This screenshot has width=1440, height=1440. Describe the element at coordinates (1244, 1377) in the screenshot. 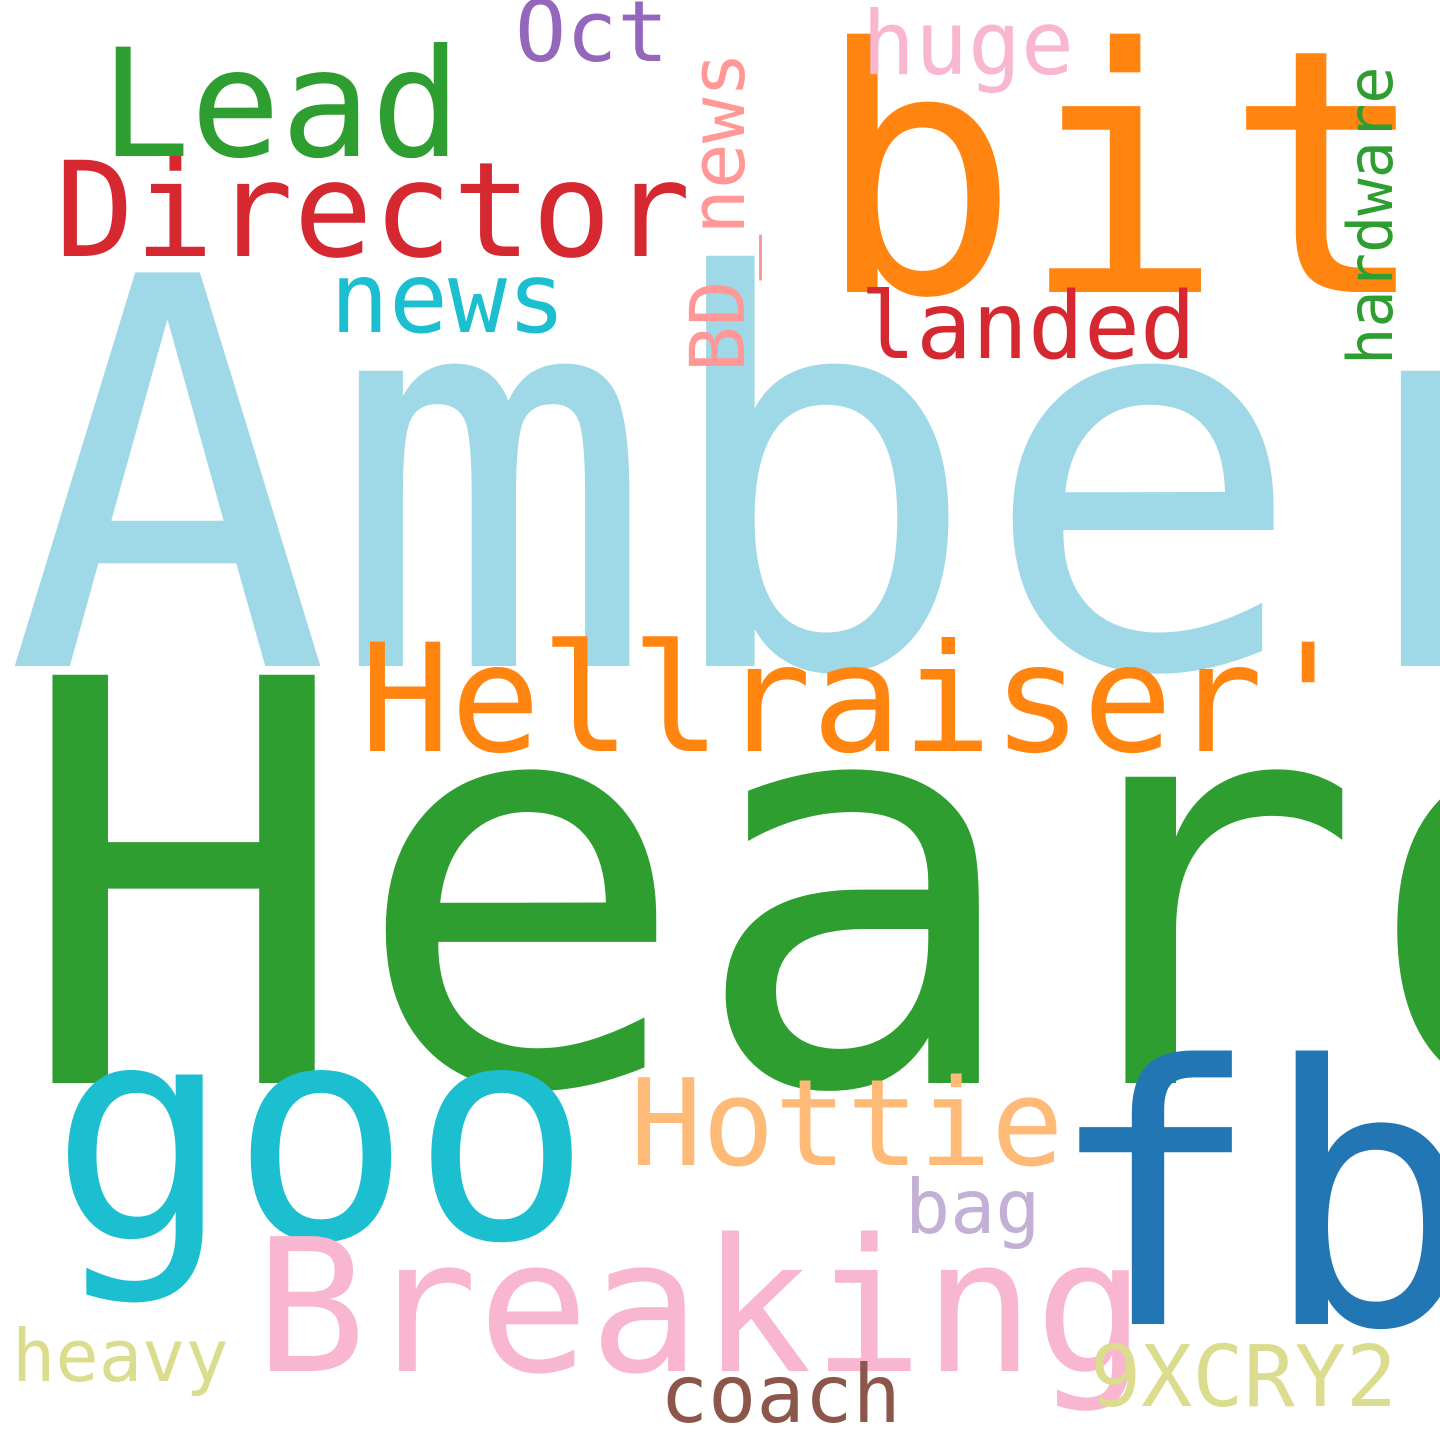

I see `word-9xcry2: 9XCRY2` at that location.